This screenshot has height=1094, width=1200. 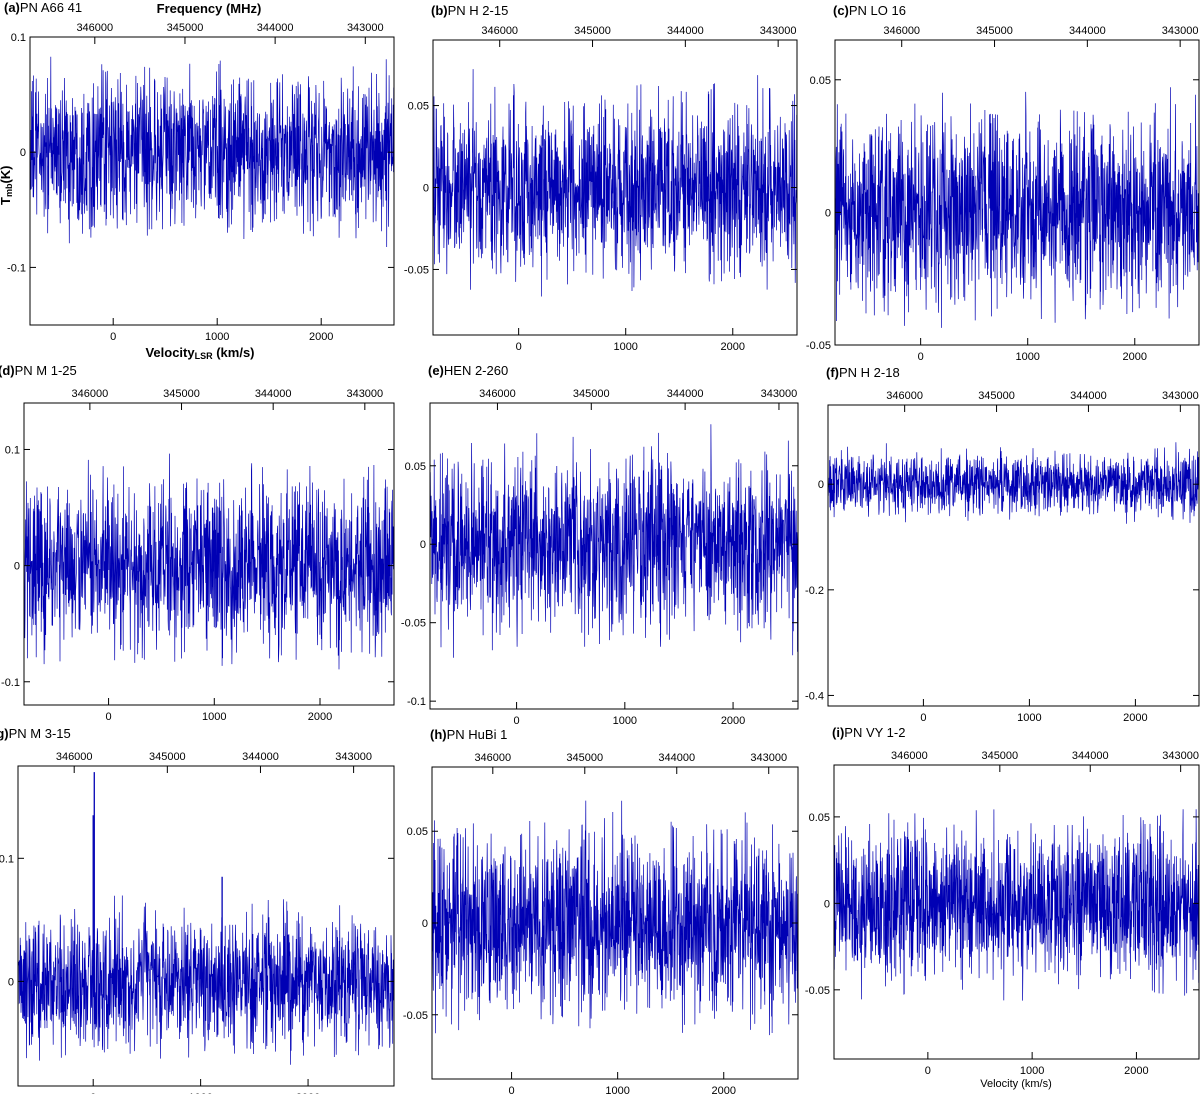 What do you see at coordinates (4, 733) in the screenshot?
I see `panel-letter: (g)` at bounding box center [4, 733].